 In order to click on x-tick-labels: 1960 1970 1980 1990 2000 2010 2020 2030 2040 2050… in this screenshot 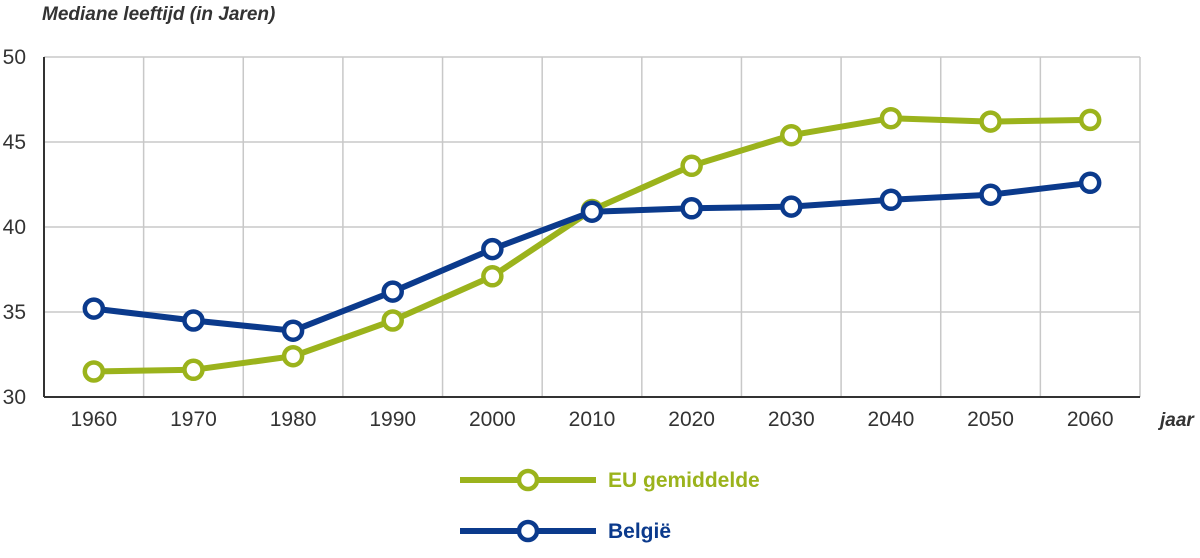, I will do `click(591, 419)`.